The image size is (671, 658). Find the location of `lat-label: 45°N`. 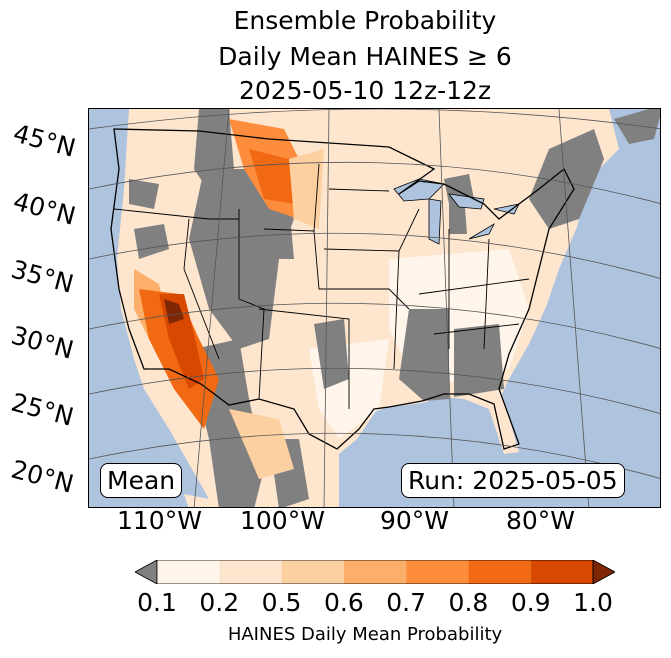

lat-label: 45°N is located at coordinates (44, 140).